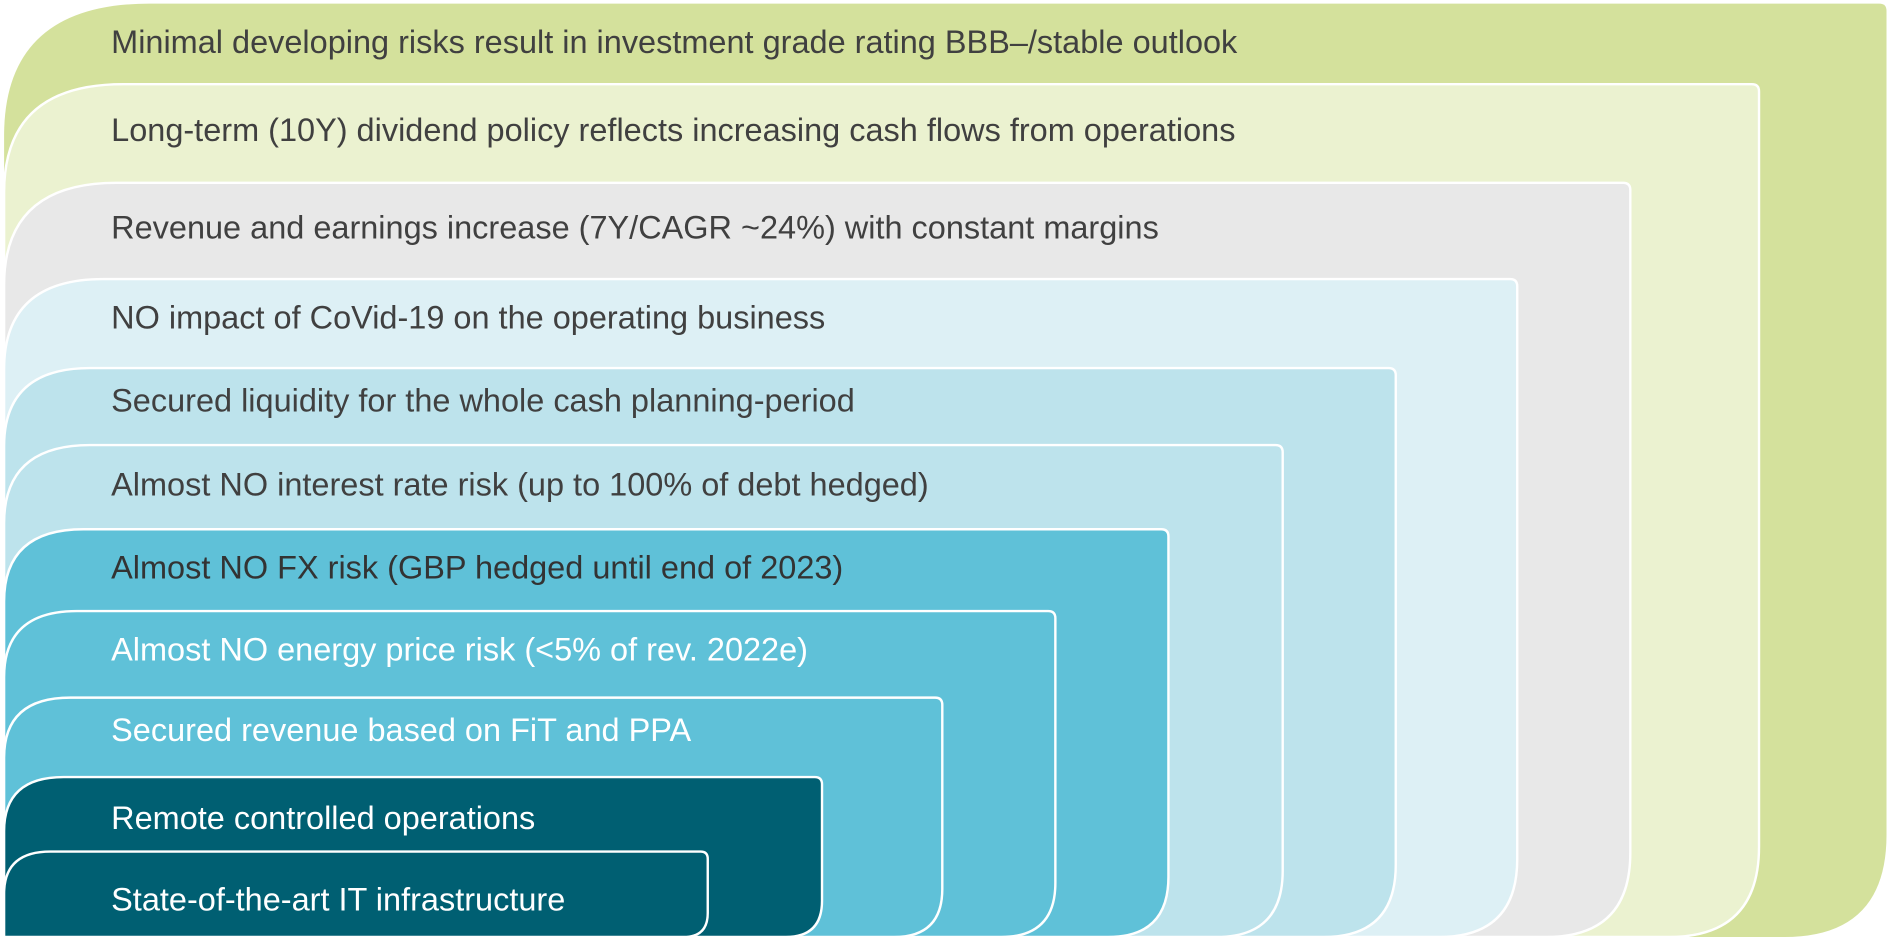  I want to click on layer-shape, so click(355, 893).